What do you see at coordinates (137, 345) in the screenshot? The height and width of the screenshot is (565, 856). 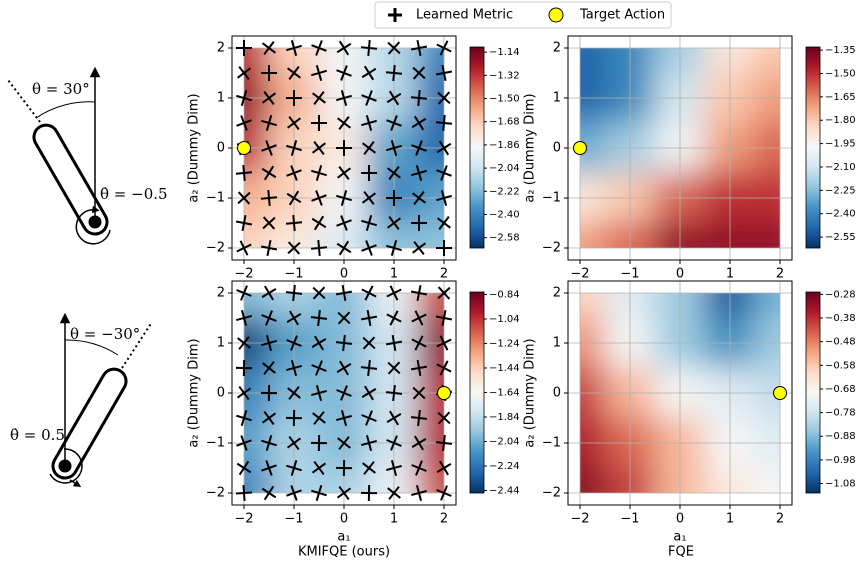 I see `dotted-line` at bounding box center [137, 345].